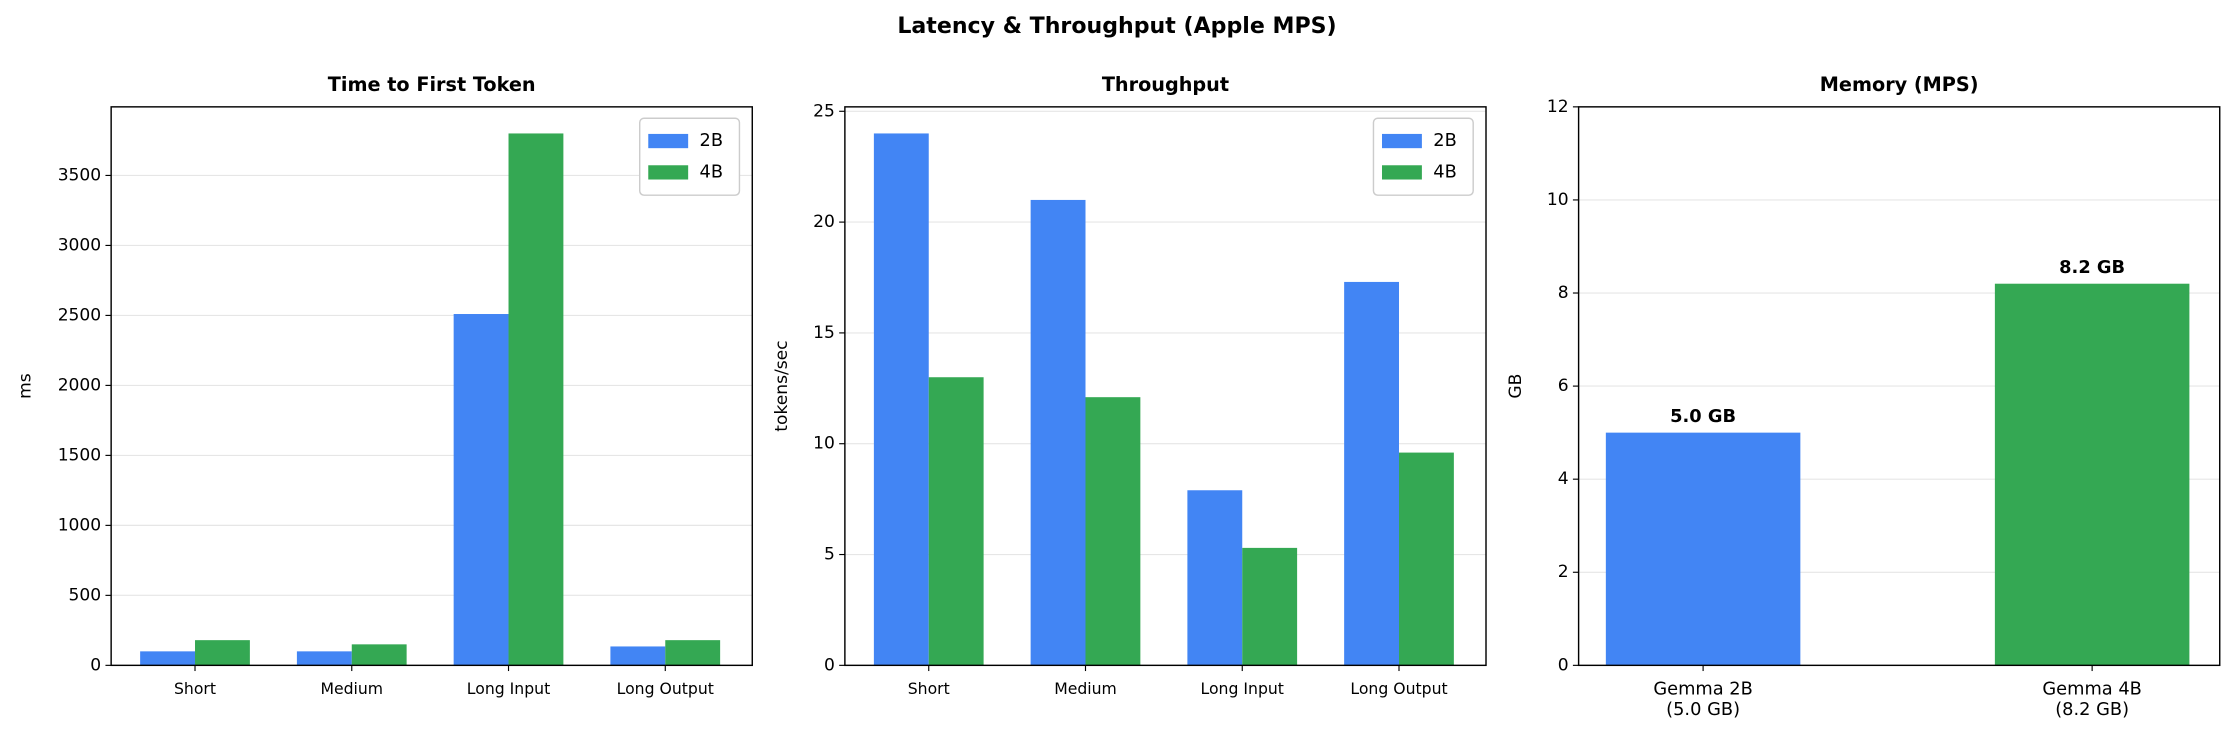 The width and height of the screenshot is (2234, 740). Describe the element at coordinates (824, 111) in the screenshot. I see `y-tick-label: 25` at that location.